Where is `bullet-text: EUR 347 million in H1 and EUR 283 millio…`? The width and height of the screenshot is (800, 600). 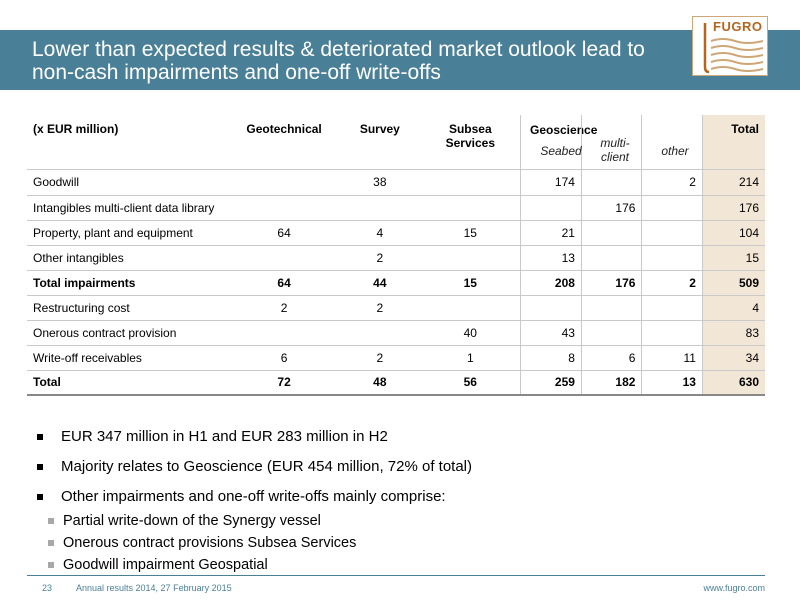
bullet-text: EUR 347 million in H1 and EUR 283 millio… is located at coordinates (224, 436).